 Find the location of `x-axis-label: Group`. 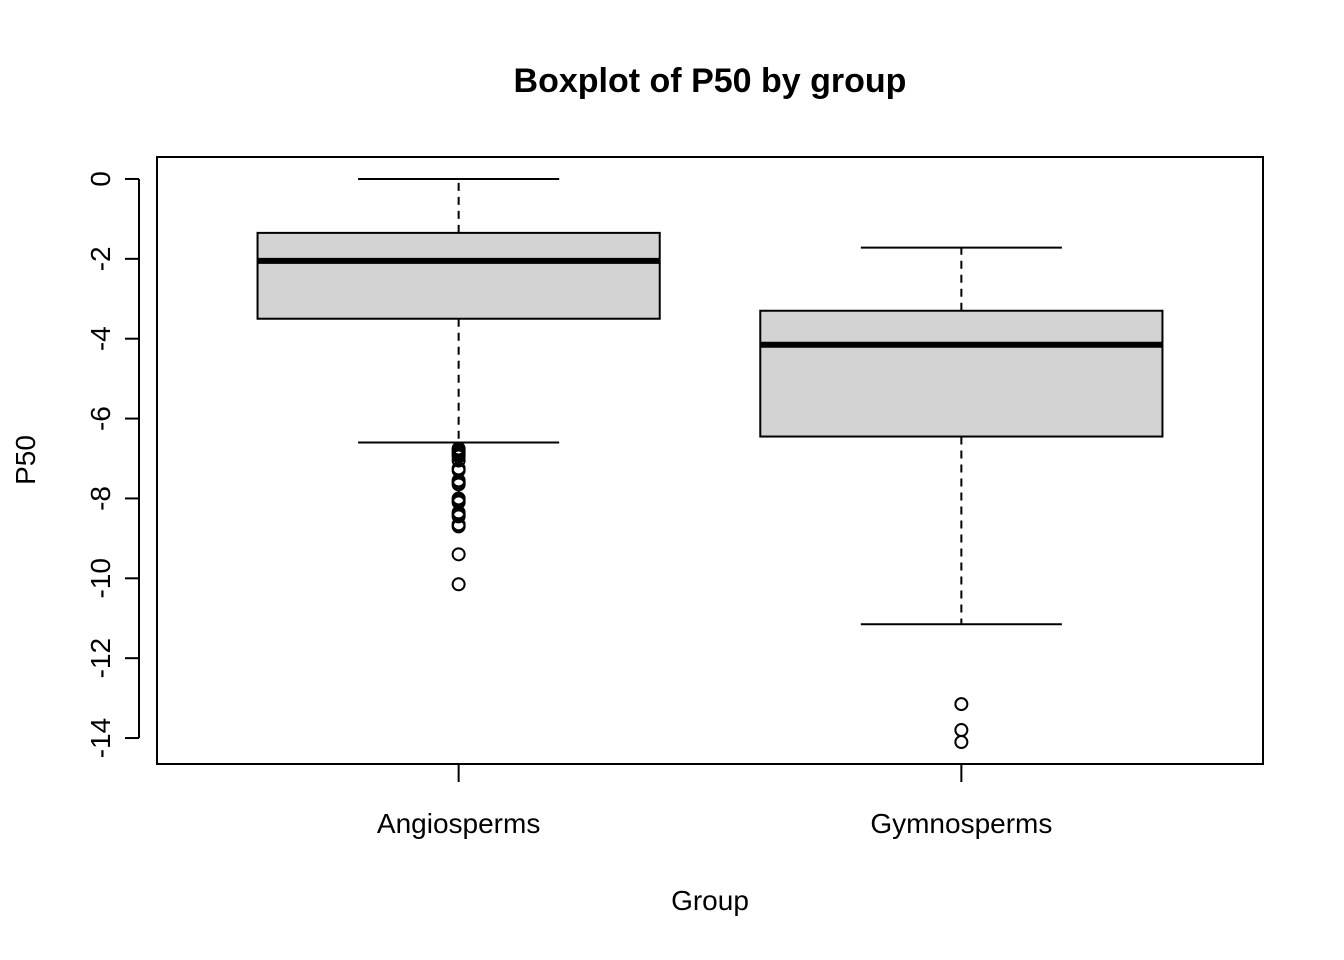

x-axis-label: Group is located at coordinates (710, 900).